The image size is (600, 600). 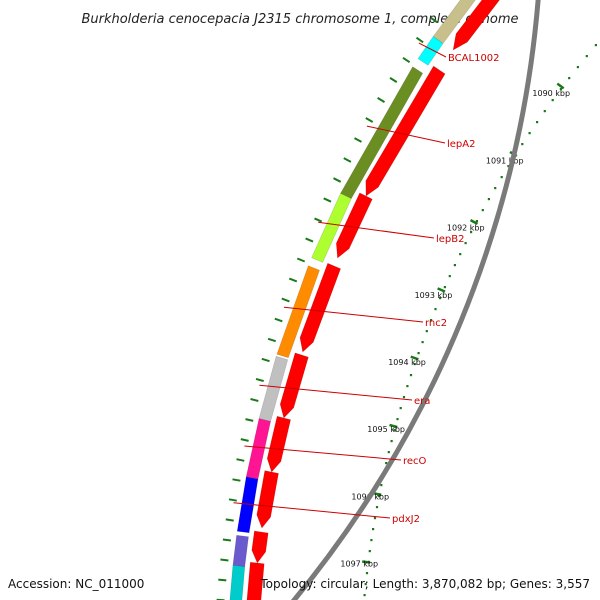 I want to click on gene-segment, so click(x=237, y=582).